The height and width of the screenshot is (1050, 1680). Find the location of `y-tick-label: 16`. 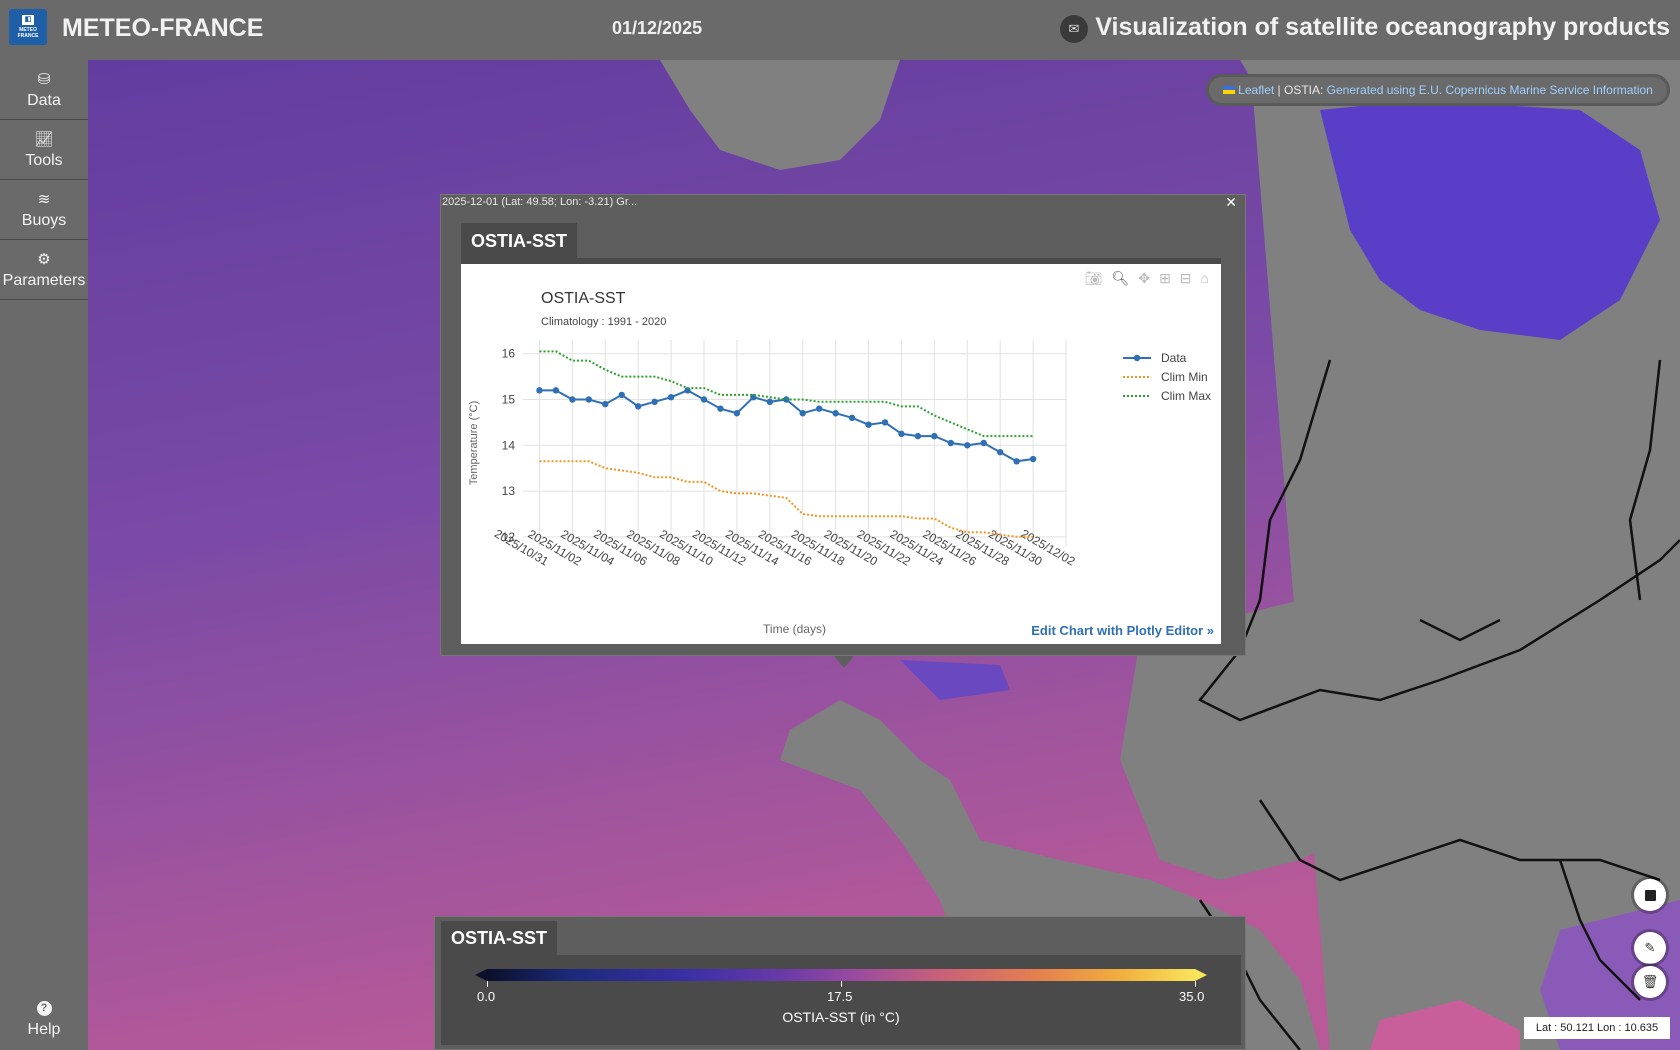

y-tick-label: 16 is located at coordinates (509, 354).